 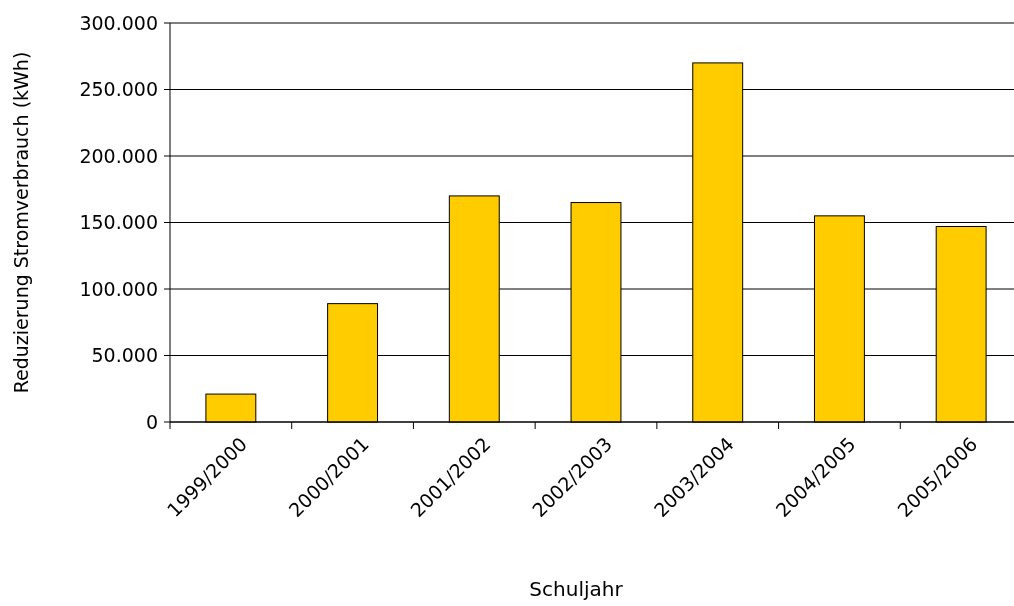 I want to click on y-tick-label: 100.000, so click(x=118, y=288).